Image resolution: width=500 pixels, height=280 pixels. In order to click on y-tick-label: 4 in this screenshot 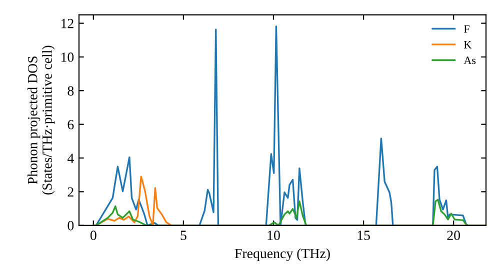, I will do `click(70, 158)`.